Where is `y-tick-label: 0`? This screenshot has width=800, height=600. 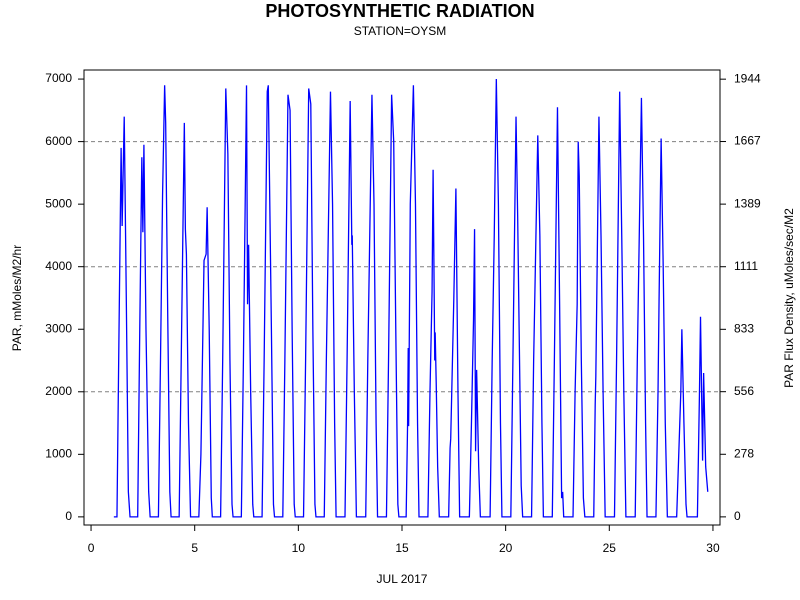
y-tick-label: 0 is located at coordinates (68, 516).